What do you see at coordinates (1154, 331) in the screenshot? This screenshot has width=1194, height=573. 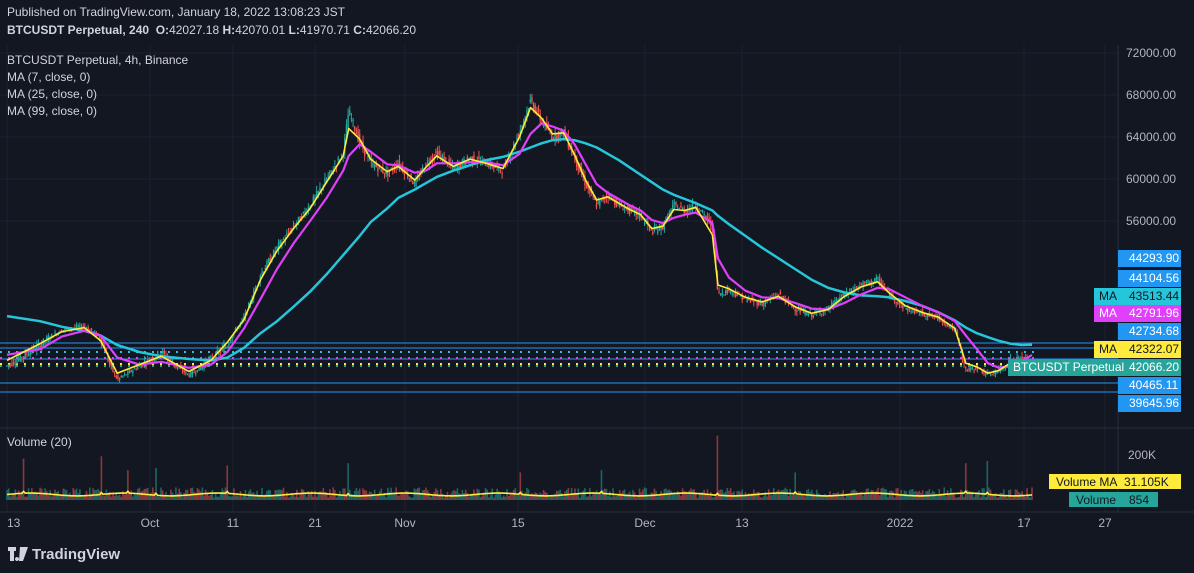 I see `price-badge-label: 42734.68` at bounding box center [1154, 331].